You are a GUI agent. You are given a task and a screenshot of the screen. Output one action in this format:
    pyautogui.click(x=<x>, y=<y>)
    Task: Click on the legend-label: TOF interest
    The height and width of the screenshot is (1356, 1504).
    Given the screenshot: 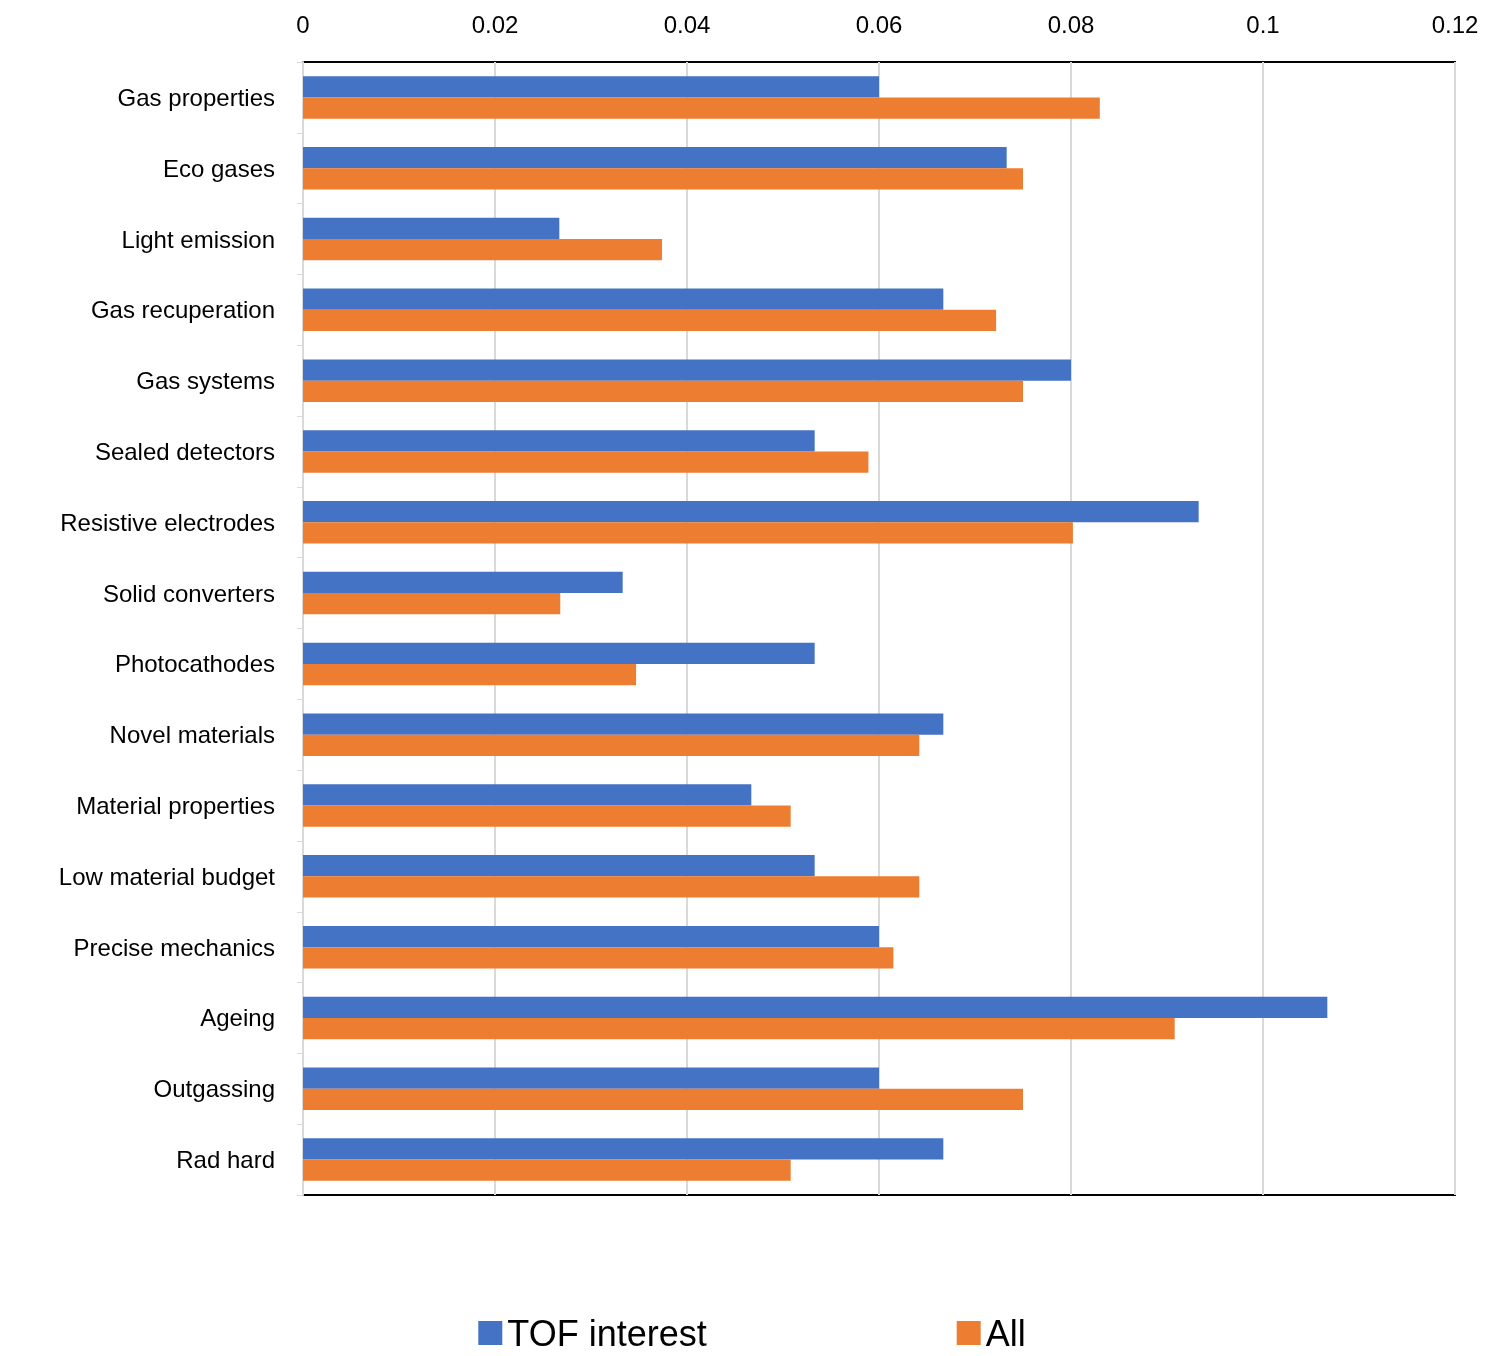 What is the action you would take?
    pyautogui.click(x=607, y=1333)
    